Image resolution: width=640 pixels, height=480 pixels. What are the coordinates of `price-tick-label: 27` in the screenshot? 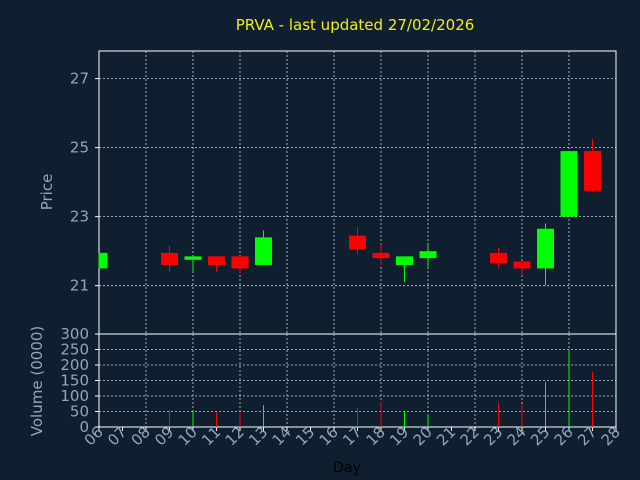 It's located at (79, 79).